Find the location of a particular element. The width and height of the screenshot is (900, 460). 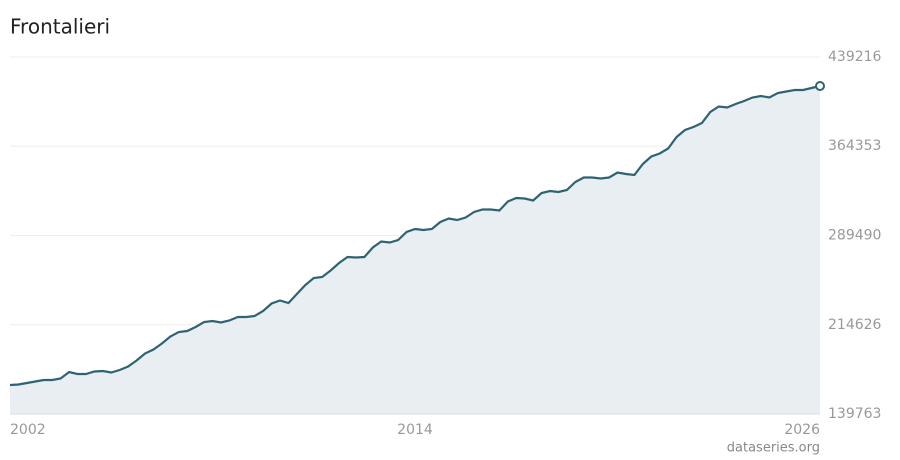

x-tick-label: 2014 is located at coordinates (415, 430).